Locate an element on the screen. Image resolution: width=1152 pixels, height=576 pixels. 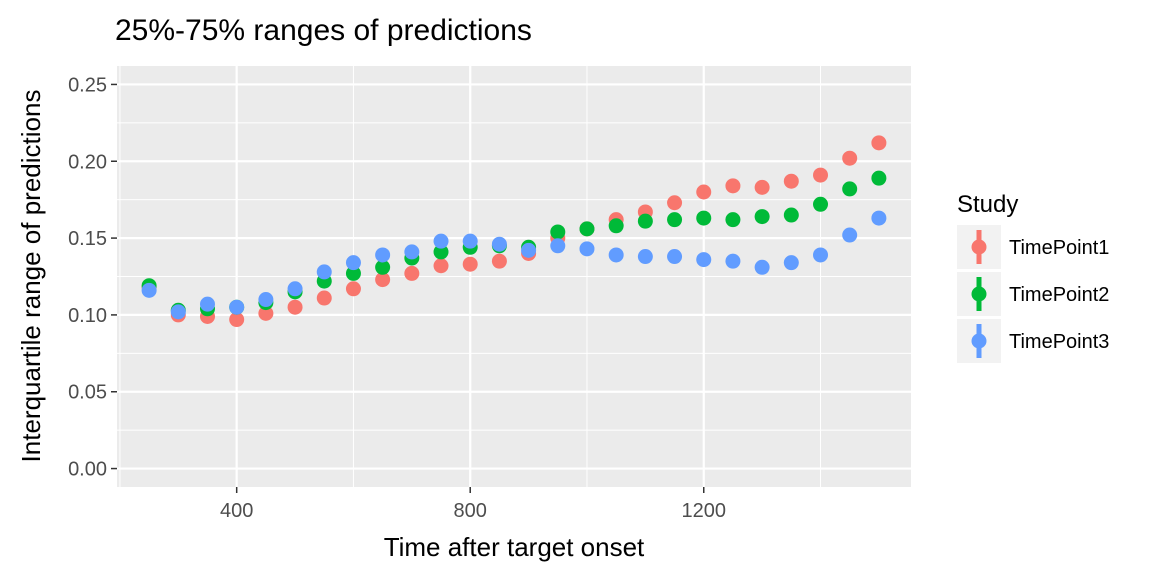
y-tick-label: 0.00 is located at coordinates (87, 470).